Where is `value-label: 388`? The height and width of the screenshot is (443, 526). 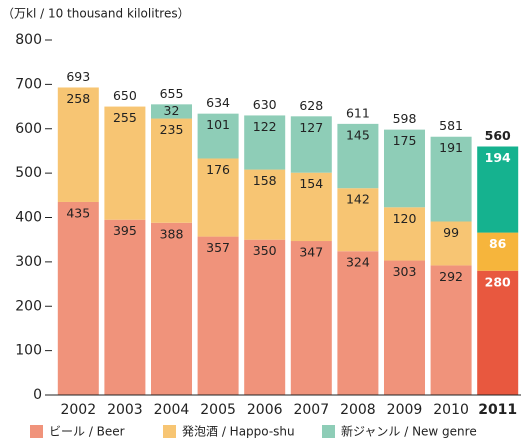
value-label: 388 is located at coordinates (172, 233).